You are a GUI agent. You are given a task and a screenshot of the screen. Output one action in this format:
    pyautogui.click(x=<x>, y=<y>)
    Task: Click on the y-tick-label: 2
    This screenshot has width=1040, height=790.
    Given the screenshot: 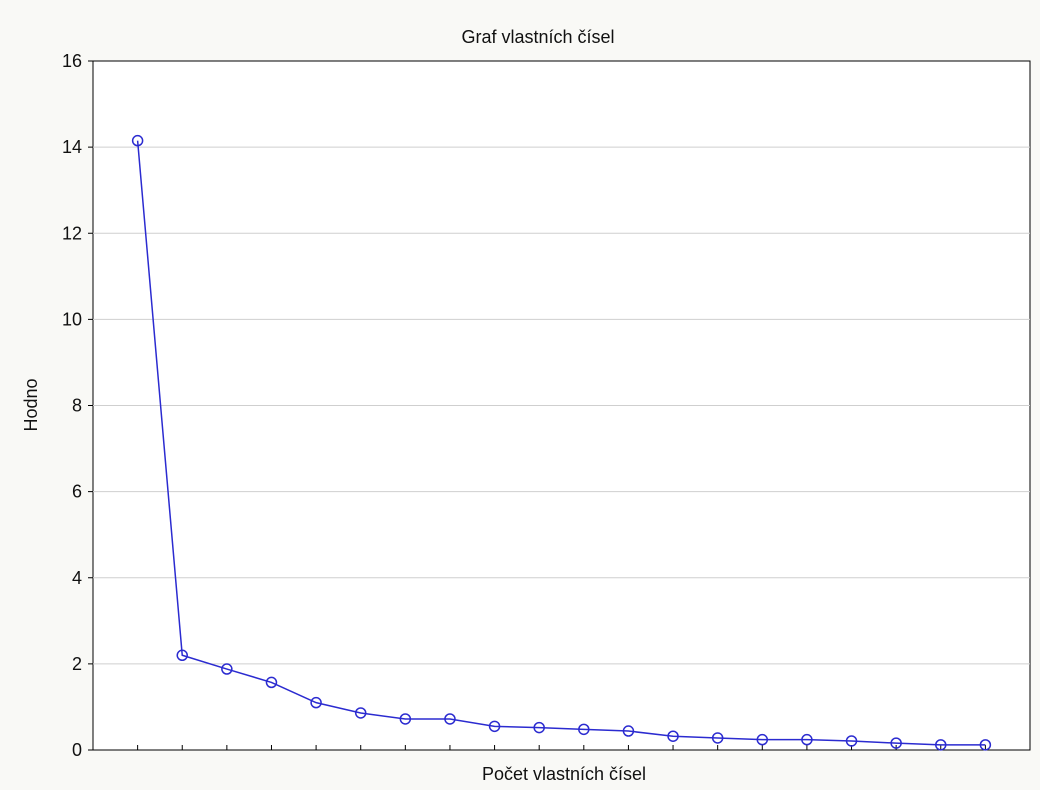 What is the action you would take?
    pyautogui.click(x=77, y=664)
    